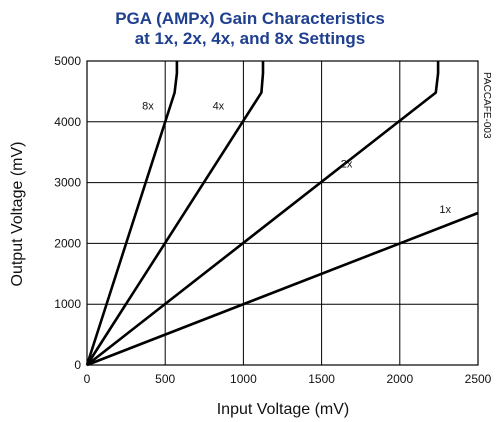 This screenshot has width=498, height=422. I want to click on y-tick-label-1000: 1000, so click(67, 304).